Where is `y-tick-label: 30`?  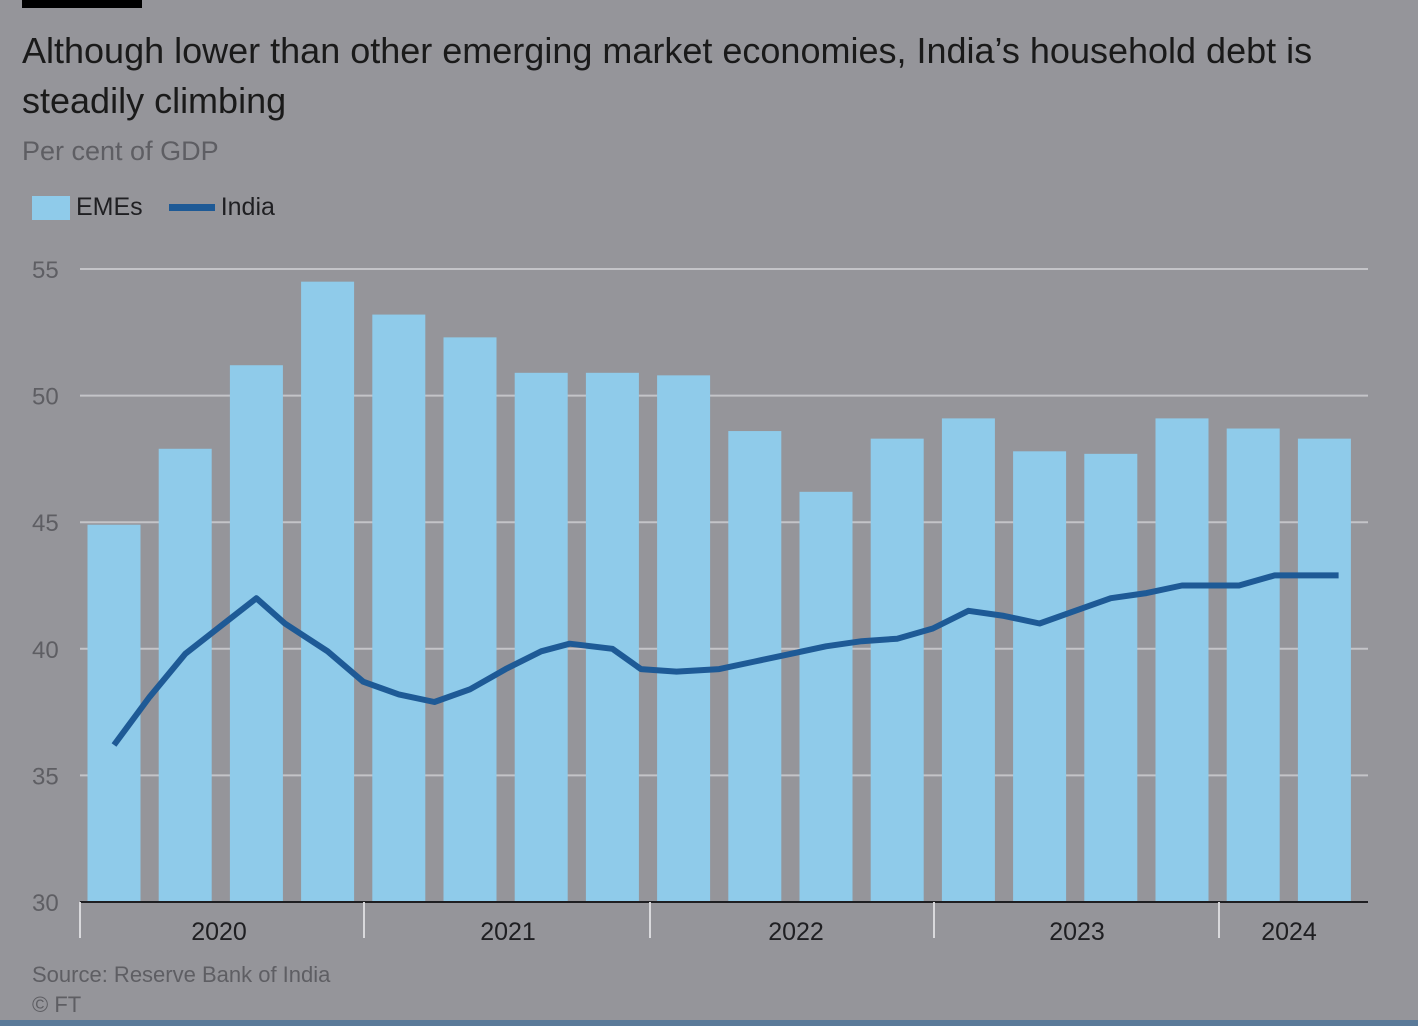
y-tick-label: 30 is located at coordinates (45, 903).